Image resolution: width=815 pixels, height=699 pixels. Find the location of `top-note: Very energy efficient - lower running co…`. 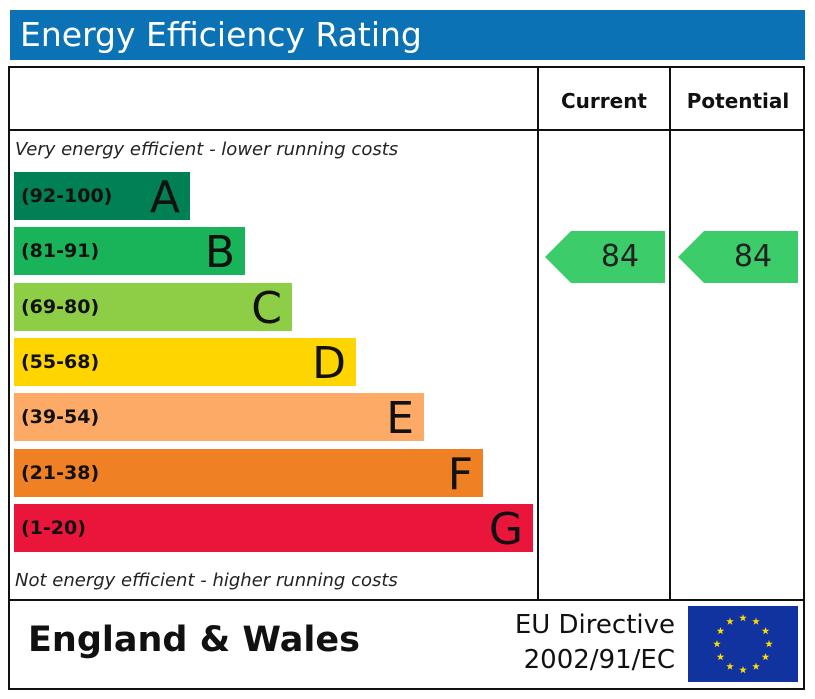

top-note: Very energy efficient - lower running co… is located at coordinates (207, 149).